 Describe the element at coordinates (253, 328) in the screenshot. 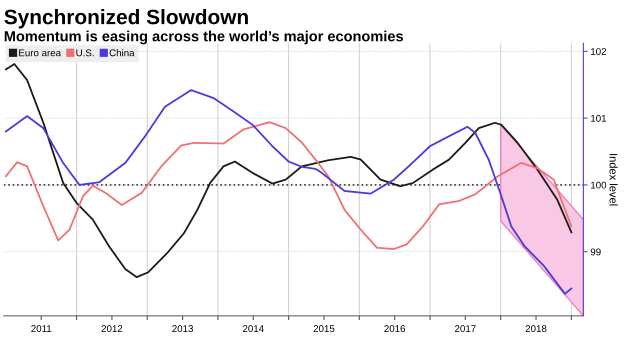

I see `x-tick-label: 2014` at that location.